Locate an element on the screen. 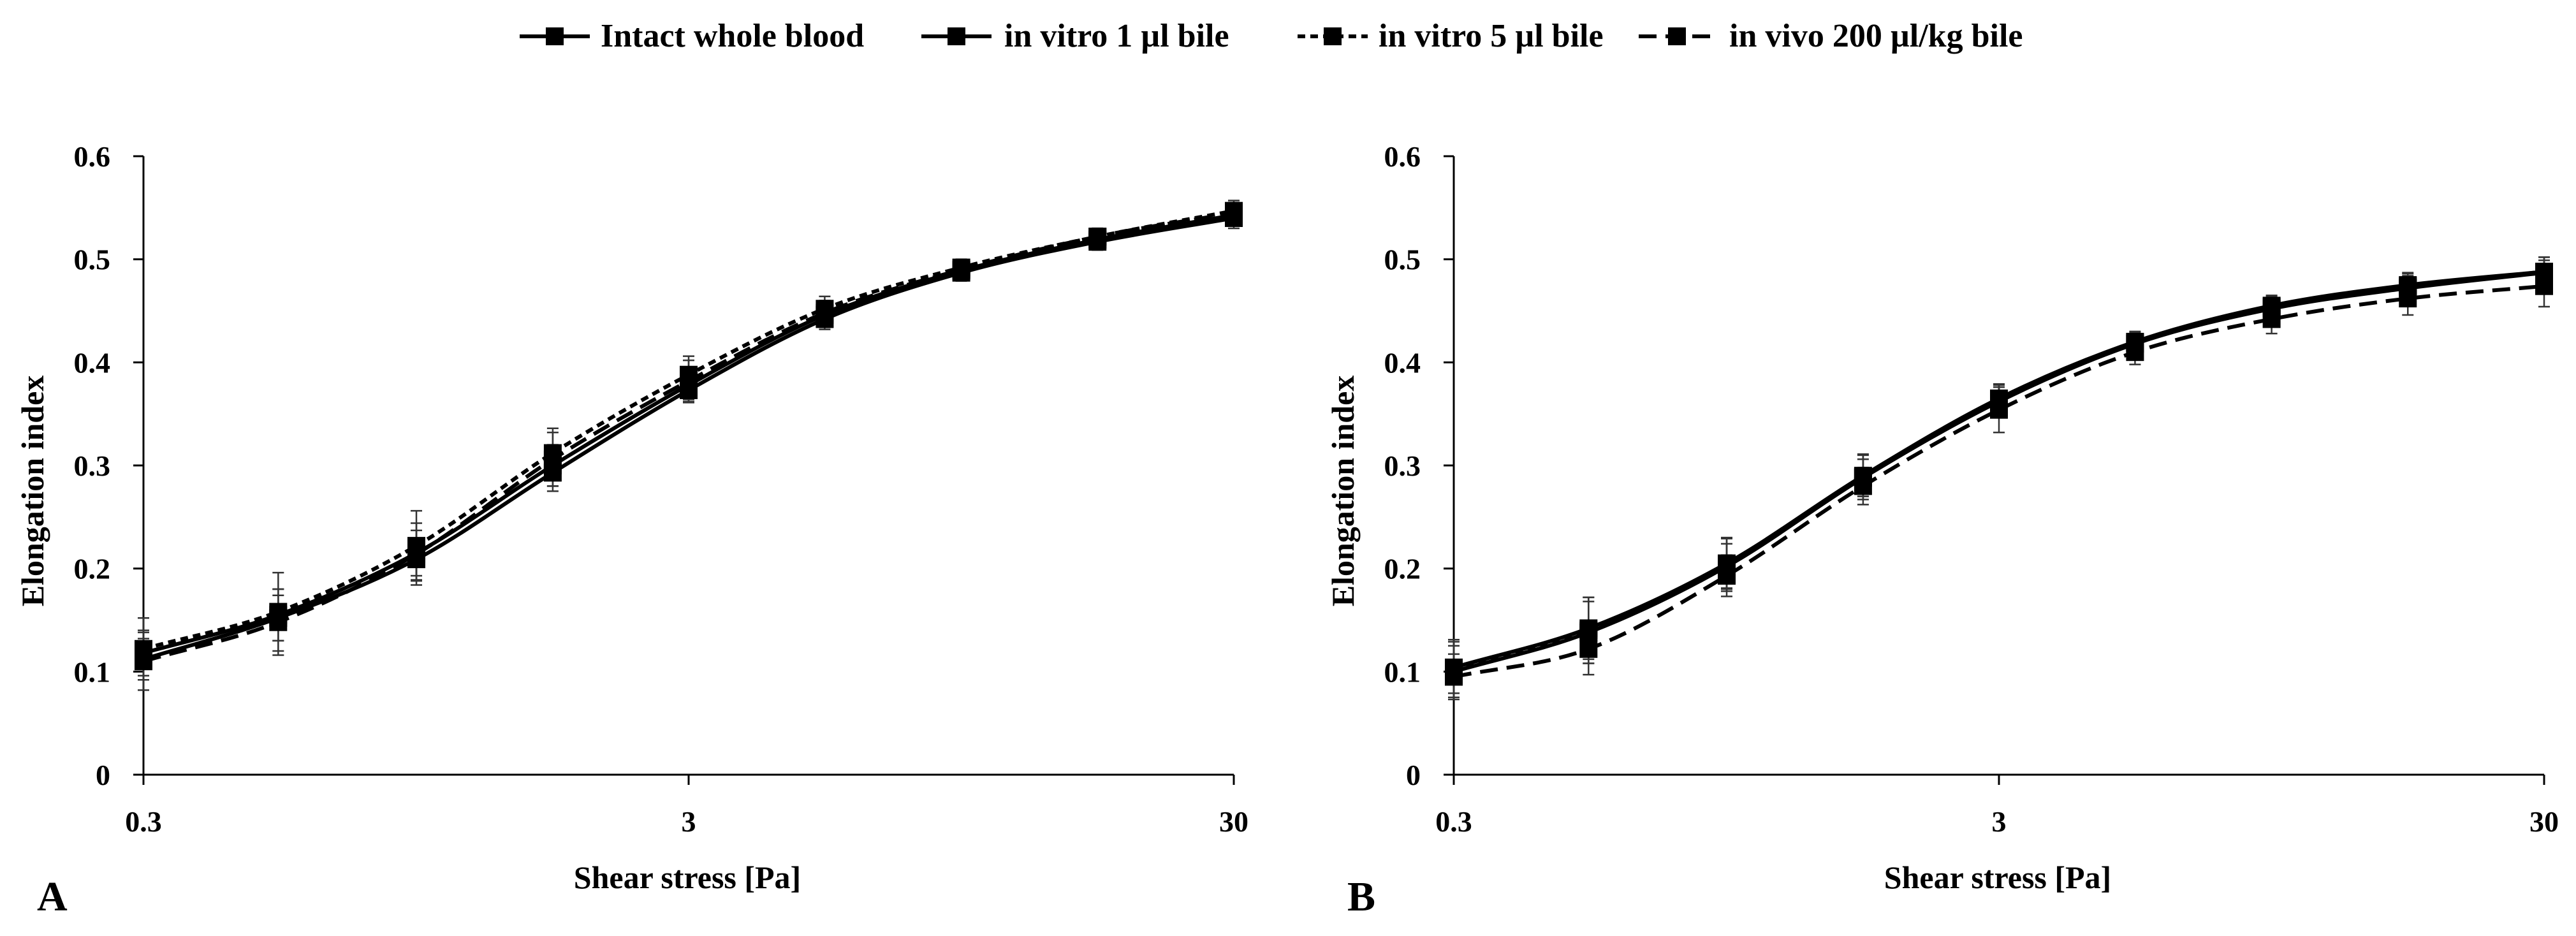 This screenshot has height=936, width=2576. panel-b-letter: B is located at coordinates (1361, 897).